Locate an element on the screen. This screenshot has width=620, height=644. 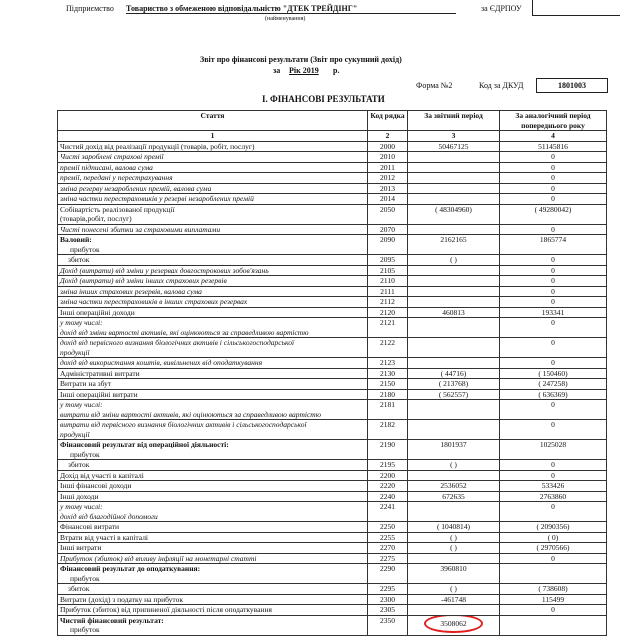
table-row: Чисті зароблені страхові премії 2010 0 is located at coordinates (332, 157).